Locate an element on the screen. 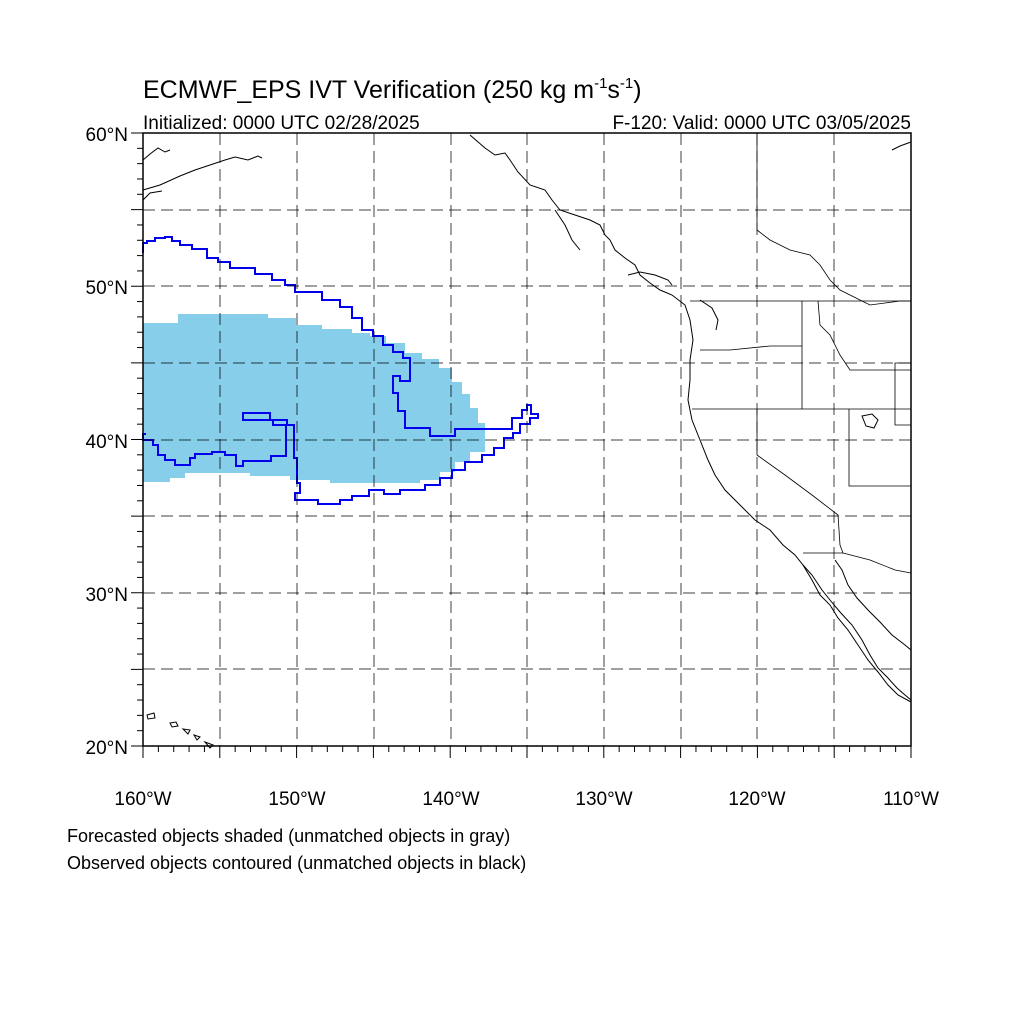 Image resolution: width=1024 pixels, height=1024 pixels. lat-label-60n: 60°N is located at coordinates (107, 135).